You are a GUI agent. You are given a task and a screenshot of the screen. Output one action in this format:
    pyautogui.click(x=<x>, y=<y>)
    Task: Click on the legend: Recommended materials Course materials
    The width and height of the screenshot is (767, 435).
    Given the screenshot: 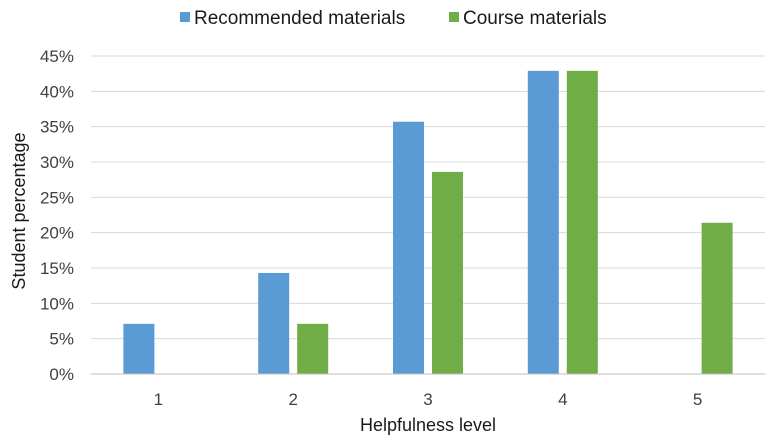 What is the action you would take?
    pyautogui.click(x=393, y=18)
    